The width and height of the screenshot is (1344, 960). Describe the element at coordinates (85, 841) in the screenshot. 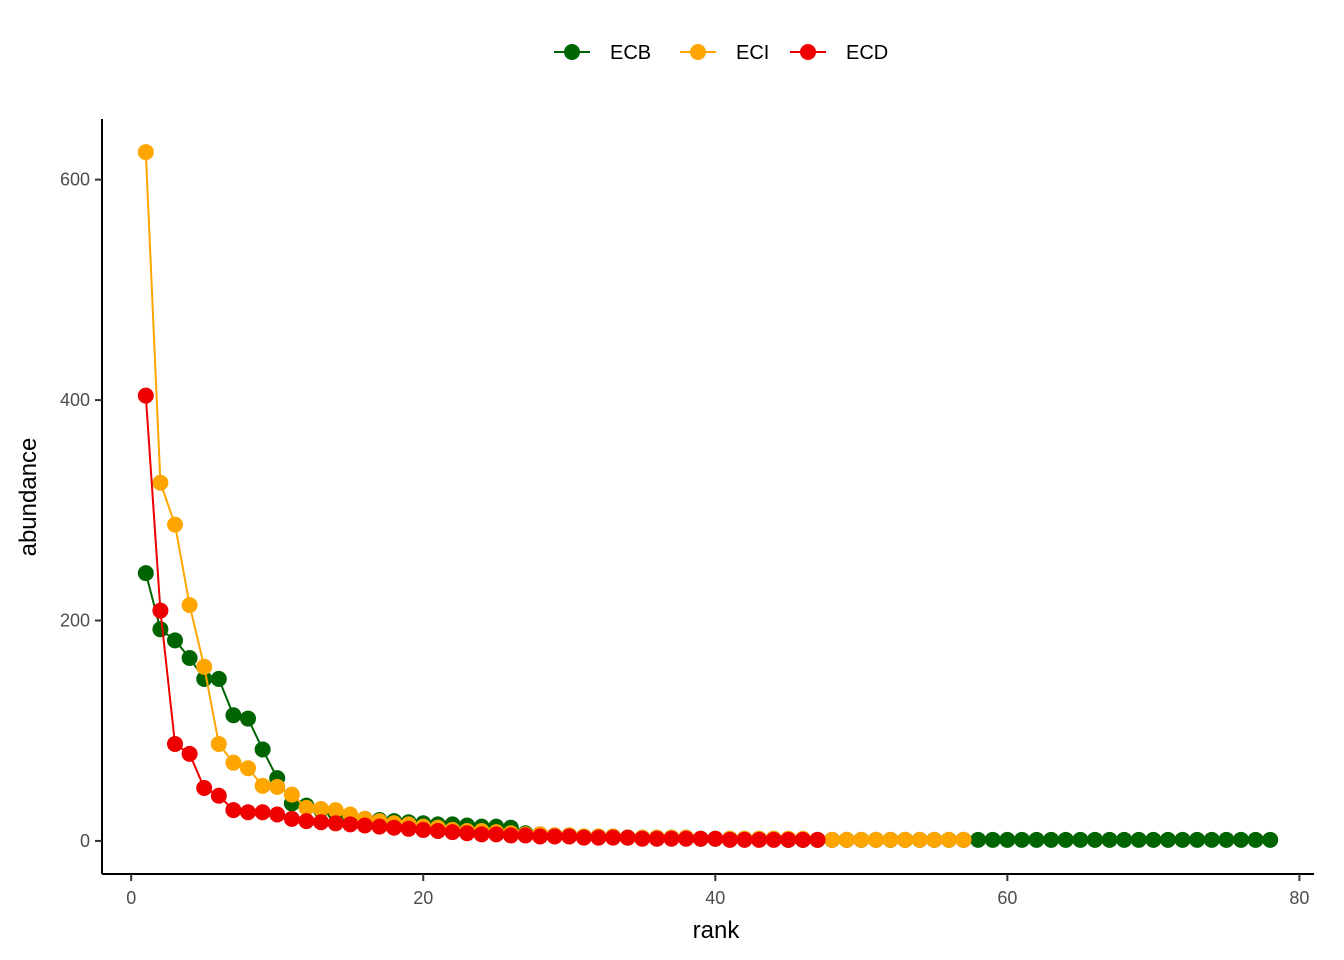

I see `y-tick-label: 0` at that location.